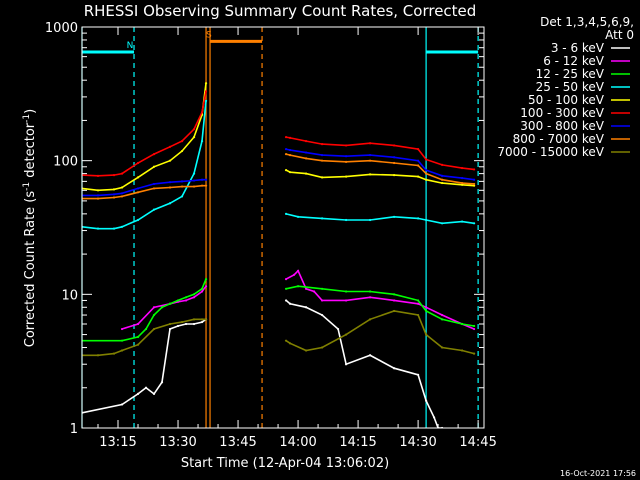 The height and width of the screenshot is (480, 640). Describe the element at coordinates (285, 463) in the screenshot. I see `x-axis-label: Start Time (12-Apr-04 13:06:02)` at that location.